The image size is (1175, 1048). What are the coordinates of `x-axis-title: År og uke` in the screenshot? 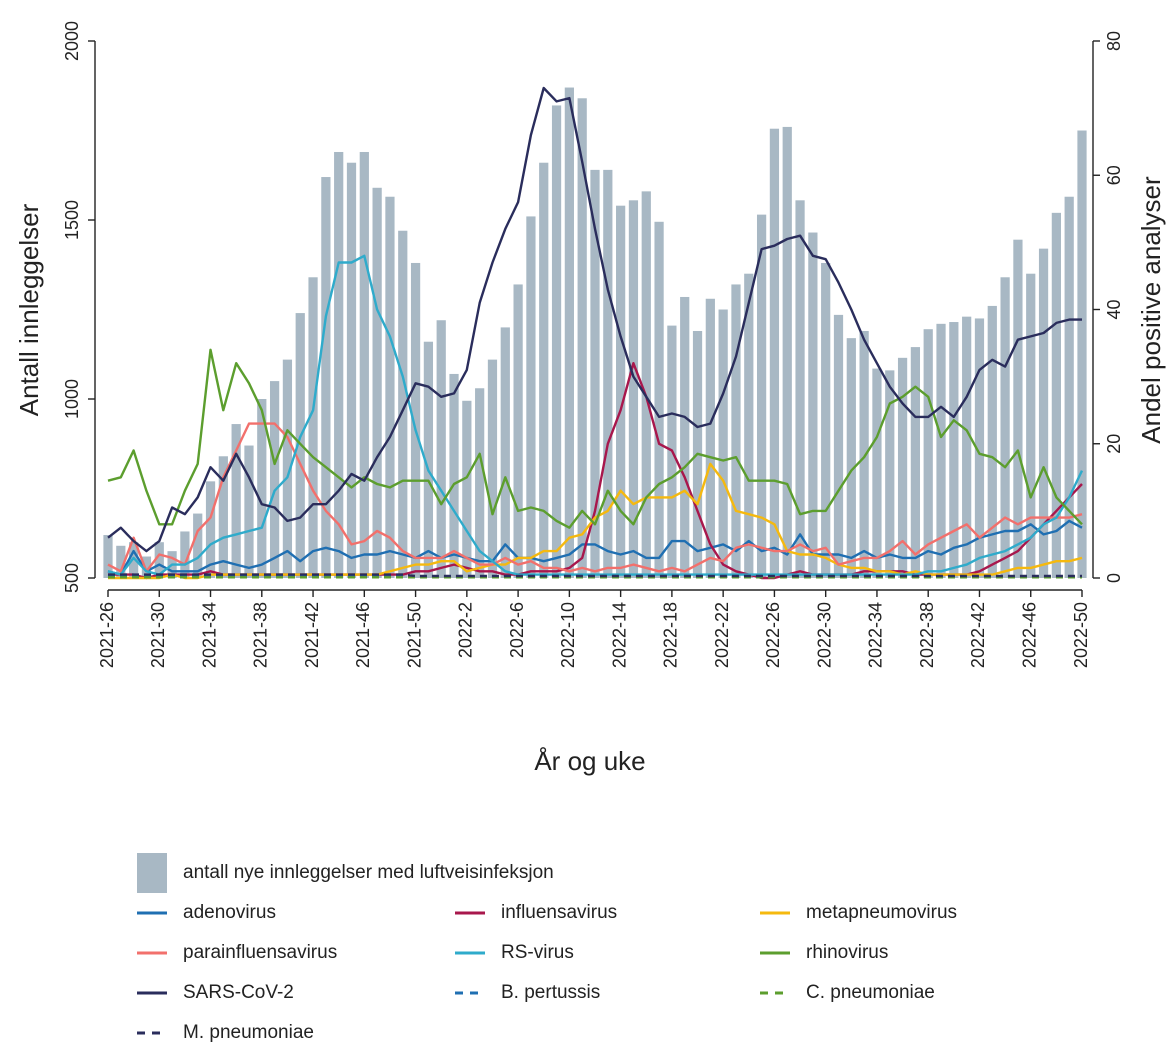 It's located at (589, 761).